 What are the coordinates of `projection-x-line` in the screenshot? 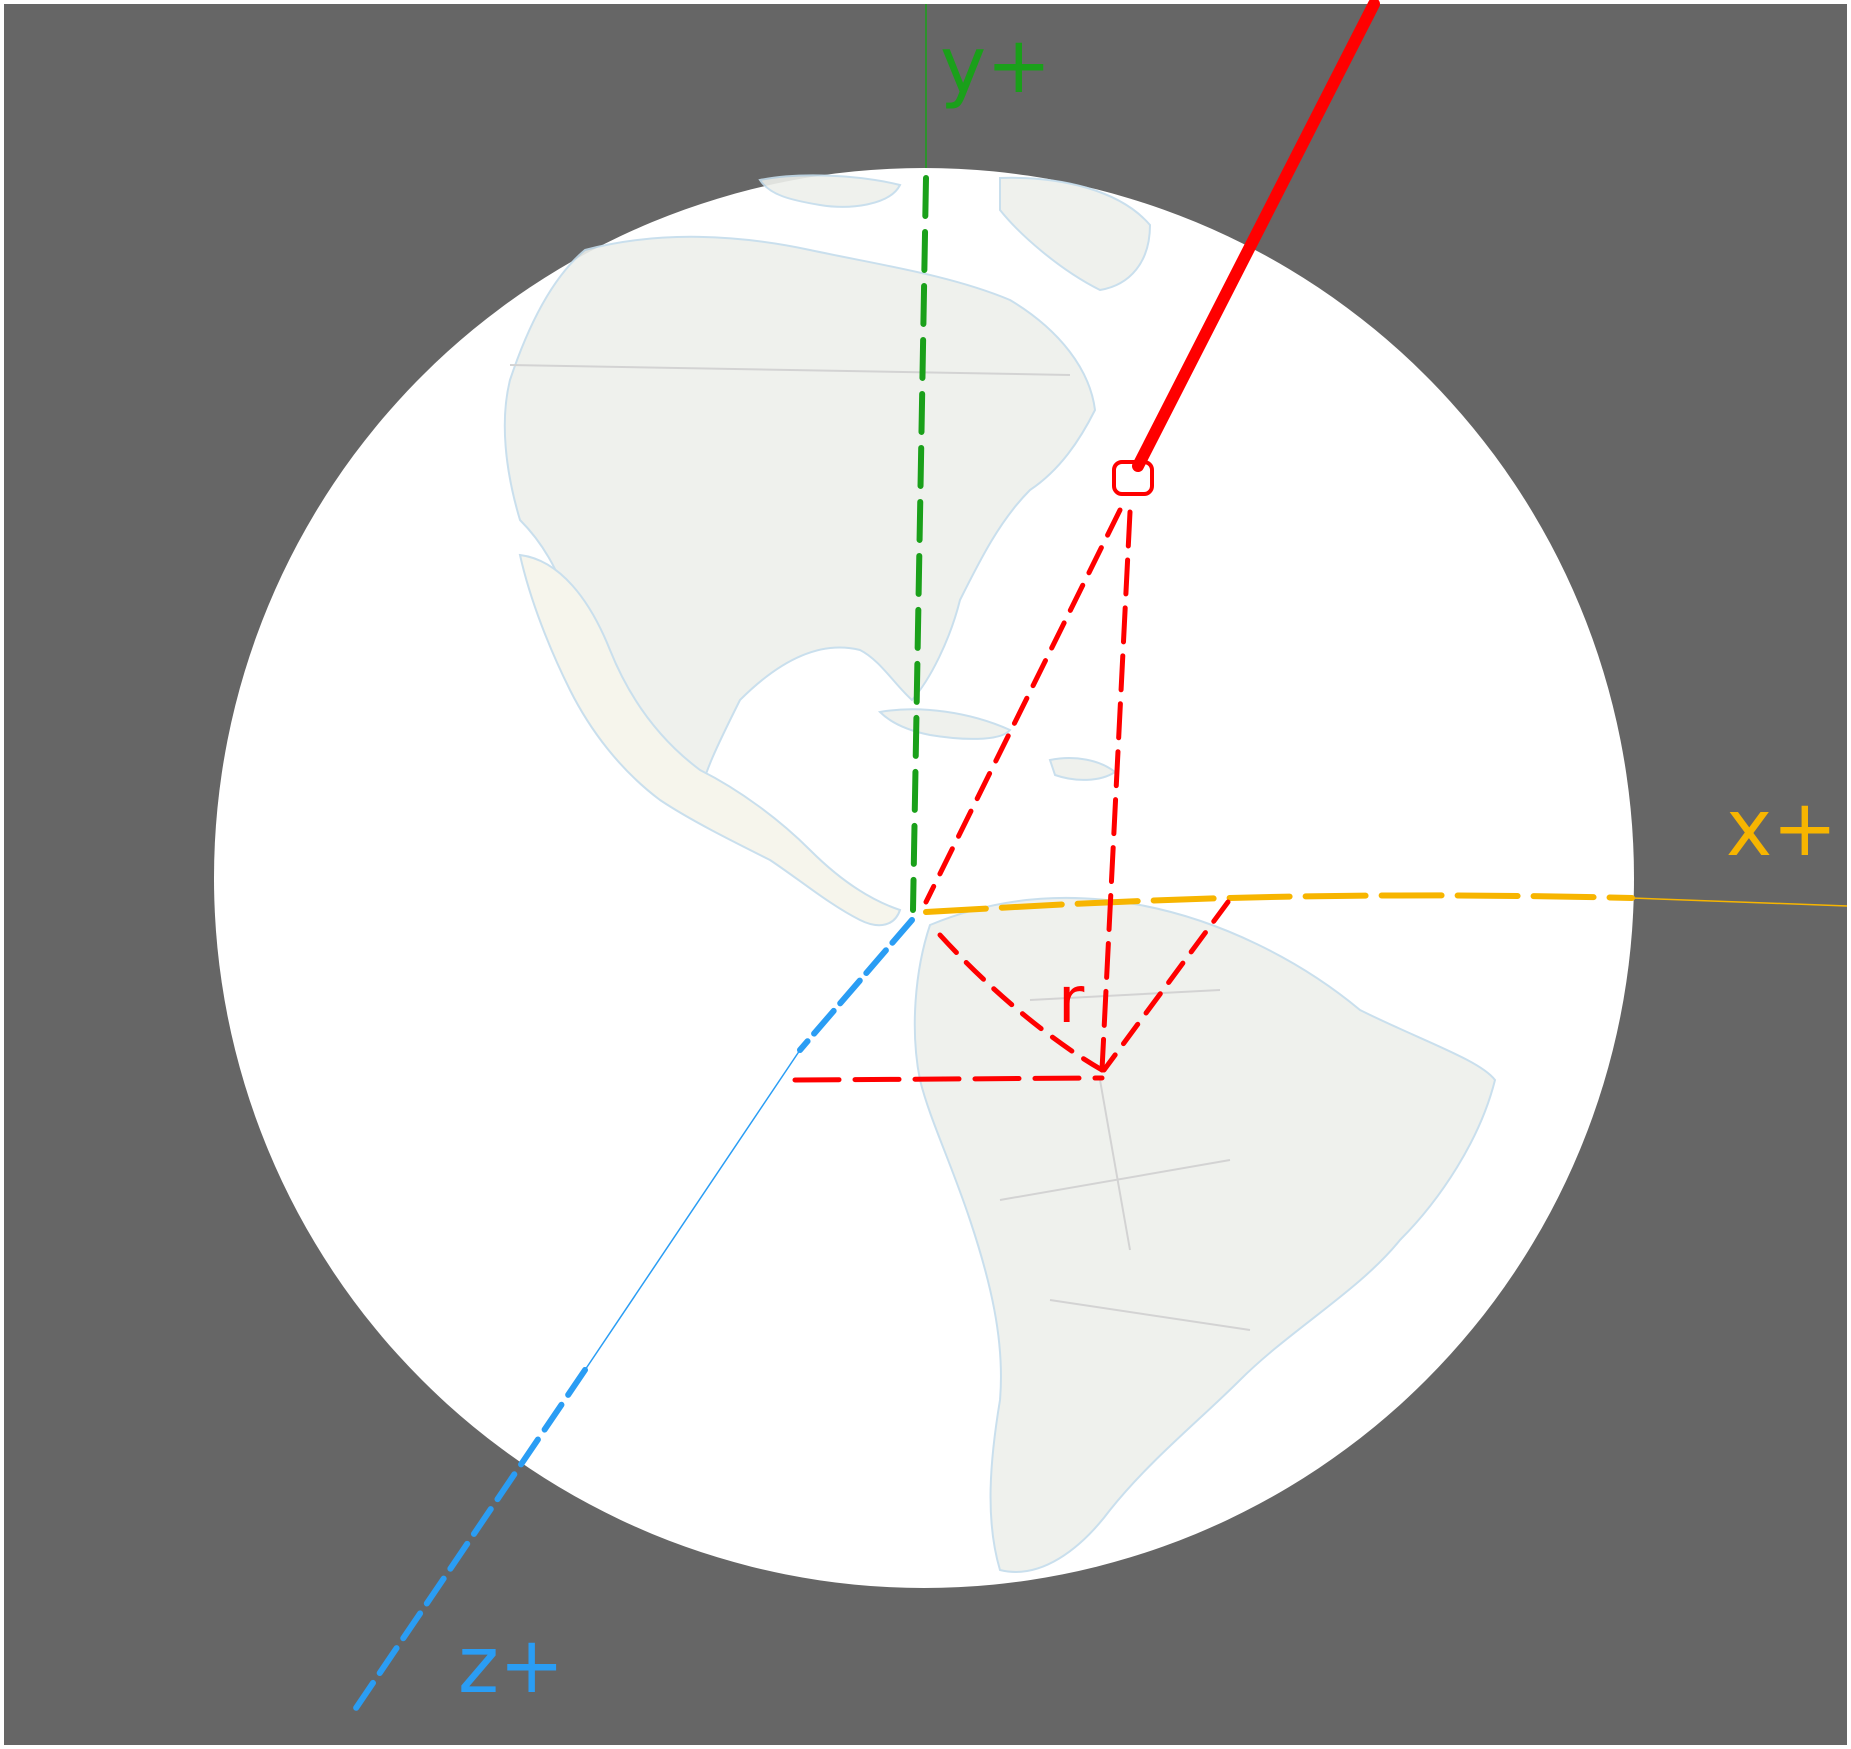 It's located at (1166, 986).